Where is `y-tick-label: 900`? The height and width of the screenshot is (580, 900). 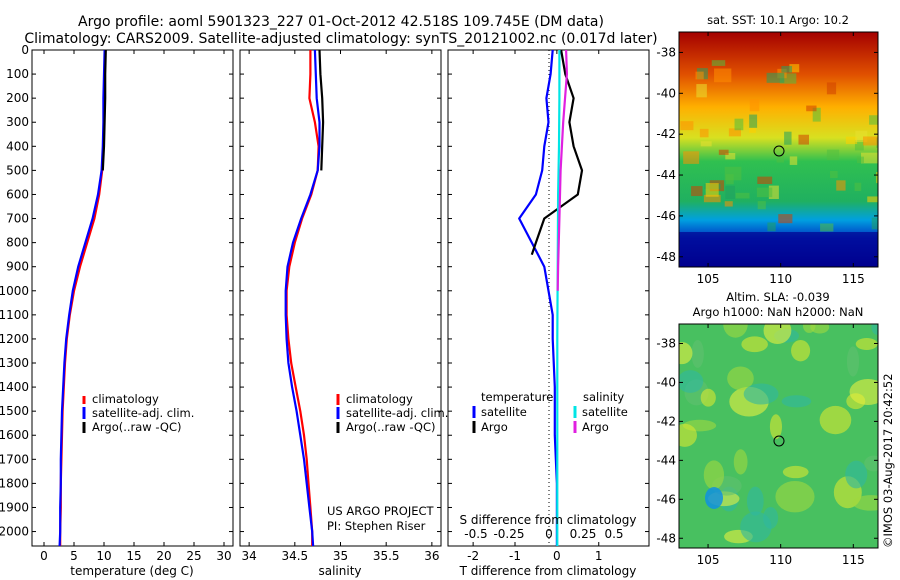
y-tick-label: 900 is located at coordinates (17, 267).